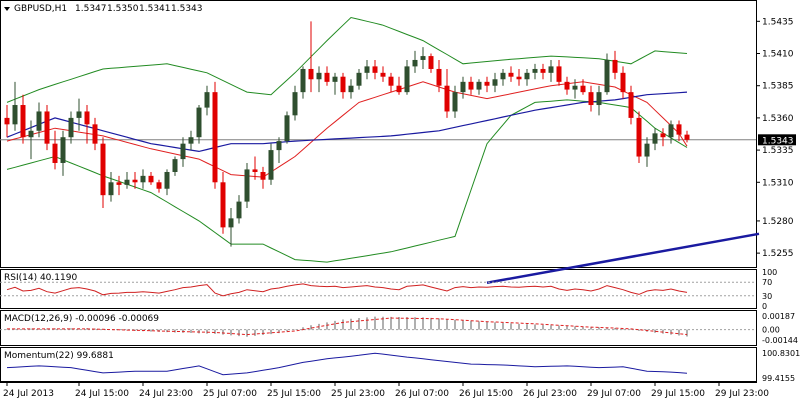 The width and height of the screenshot is (800, 400). Describe the element at coordinates (678, 394) in the screenshot. I see `time-tick-label: 29 Jul 15:00` at that location.